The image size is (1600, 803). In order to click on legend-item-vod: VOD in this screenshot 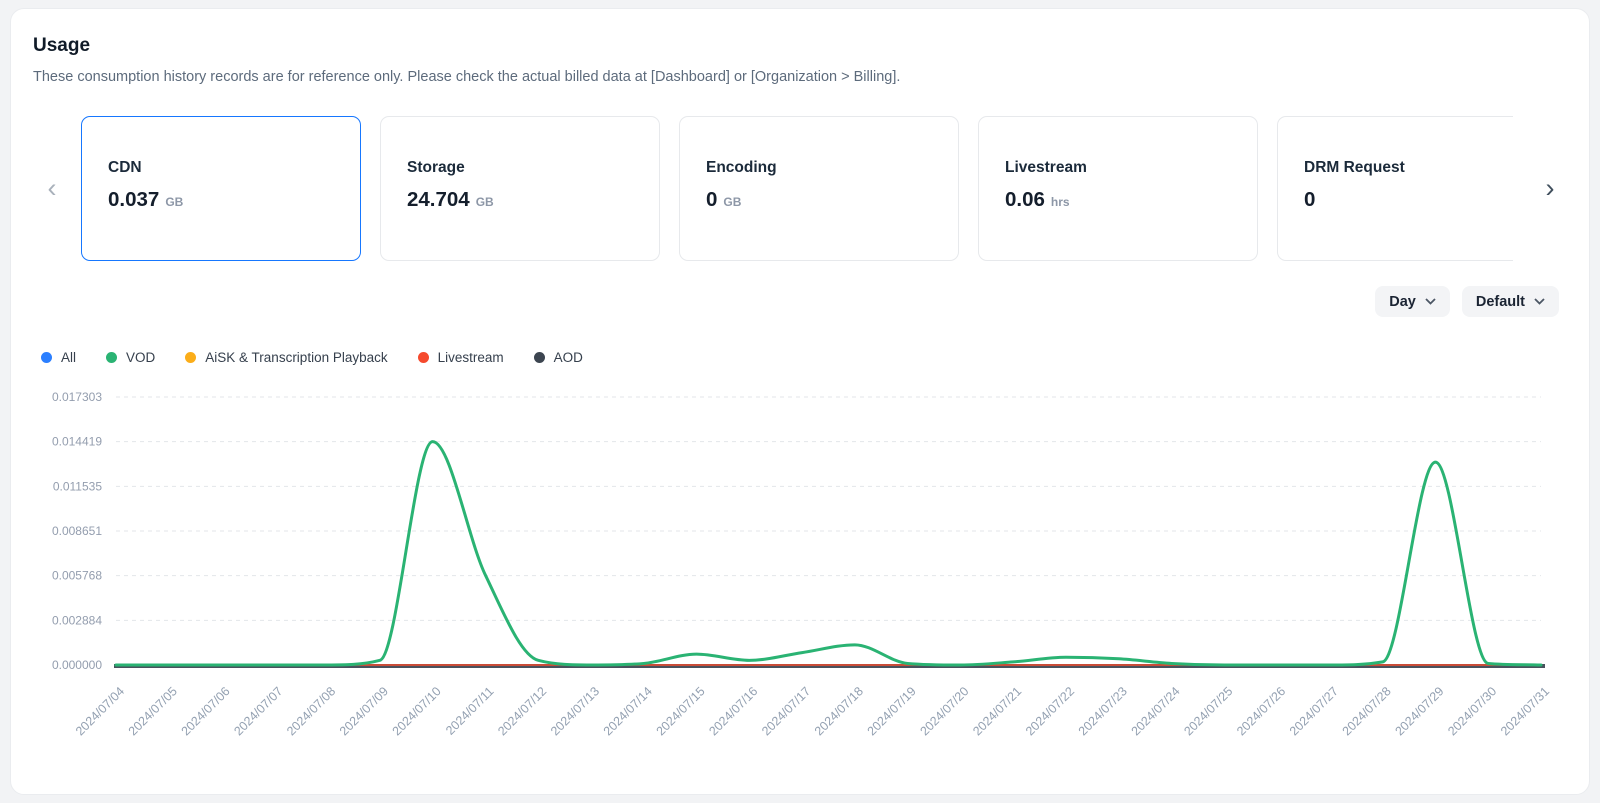, I will do `click(130, 357)`.